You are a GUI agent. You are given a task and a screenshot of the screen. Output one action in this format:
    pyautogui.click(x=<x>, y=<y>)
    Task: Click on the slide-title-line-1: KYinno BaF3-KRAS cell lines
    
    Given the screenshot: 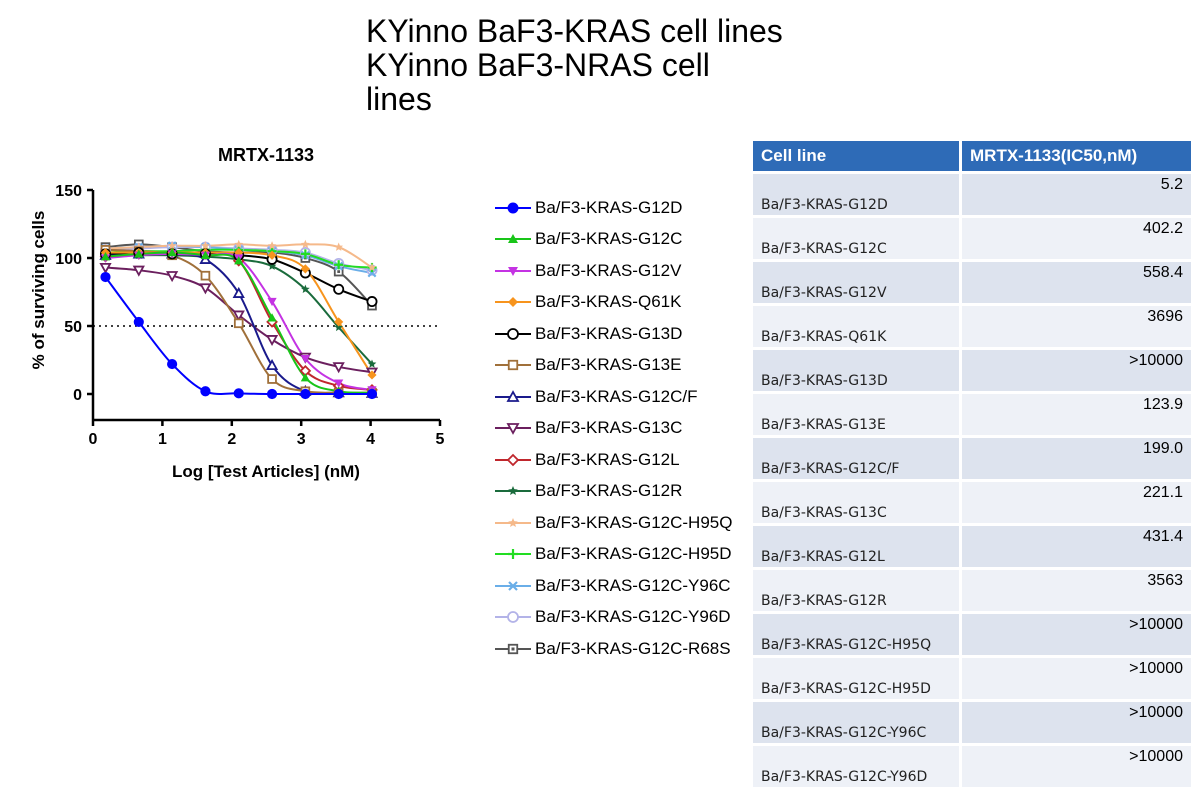 What is the action you would take?
    pyautogui.click(x=574, y=31)
    